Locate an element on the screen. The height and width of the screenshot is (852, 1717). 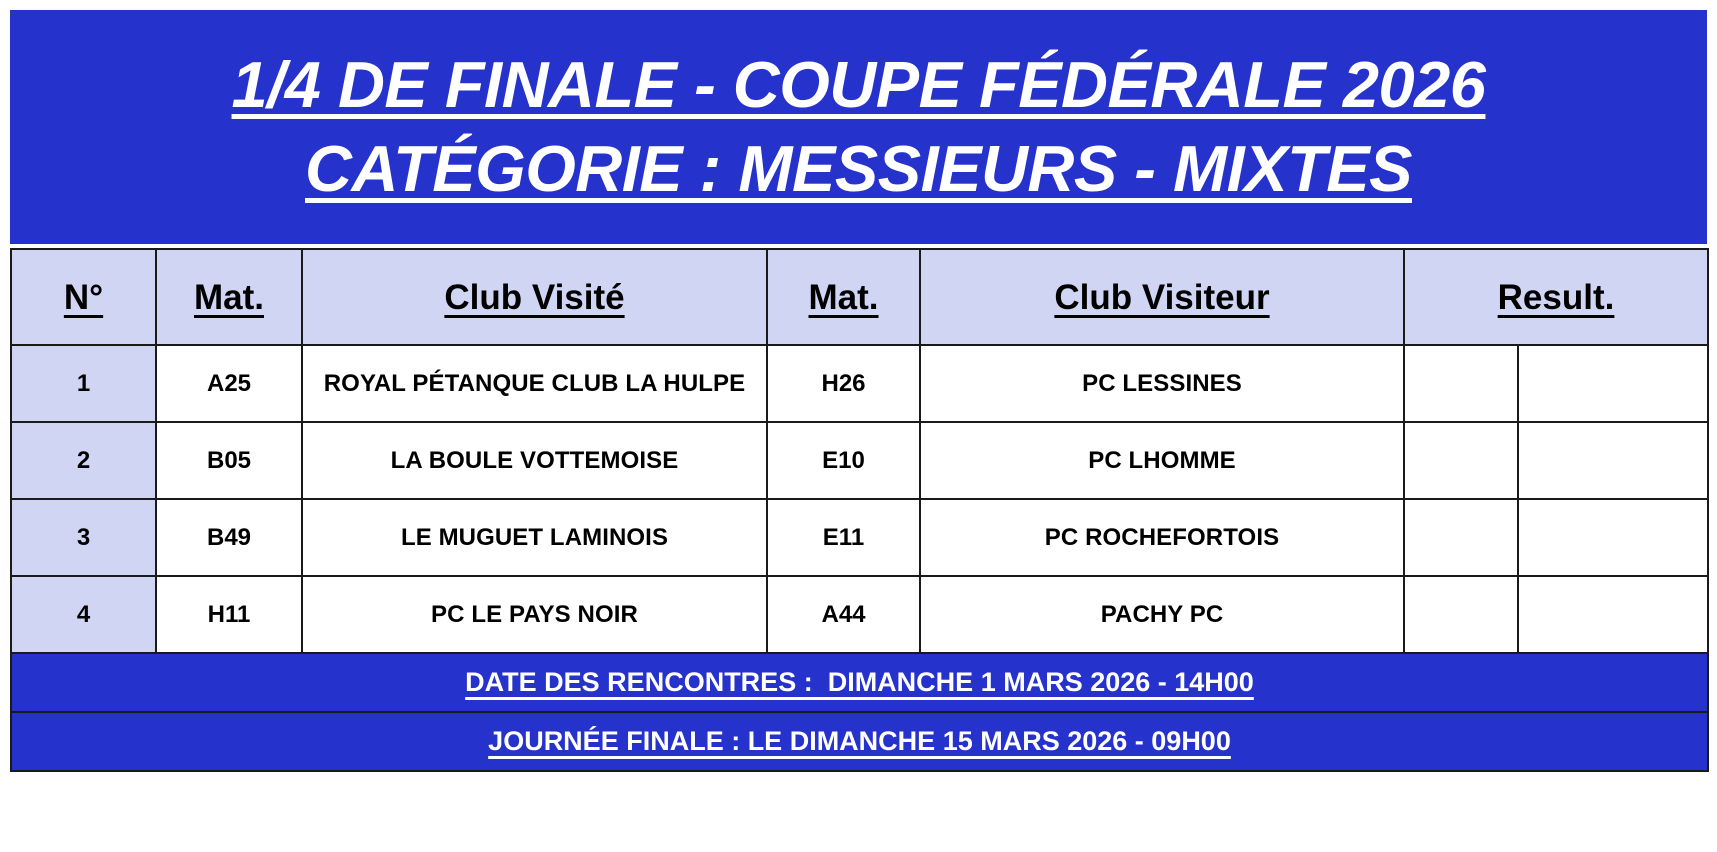
cell-mat-home: B05 is located at coordinates (229, 460).